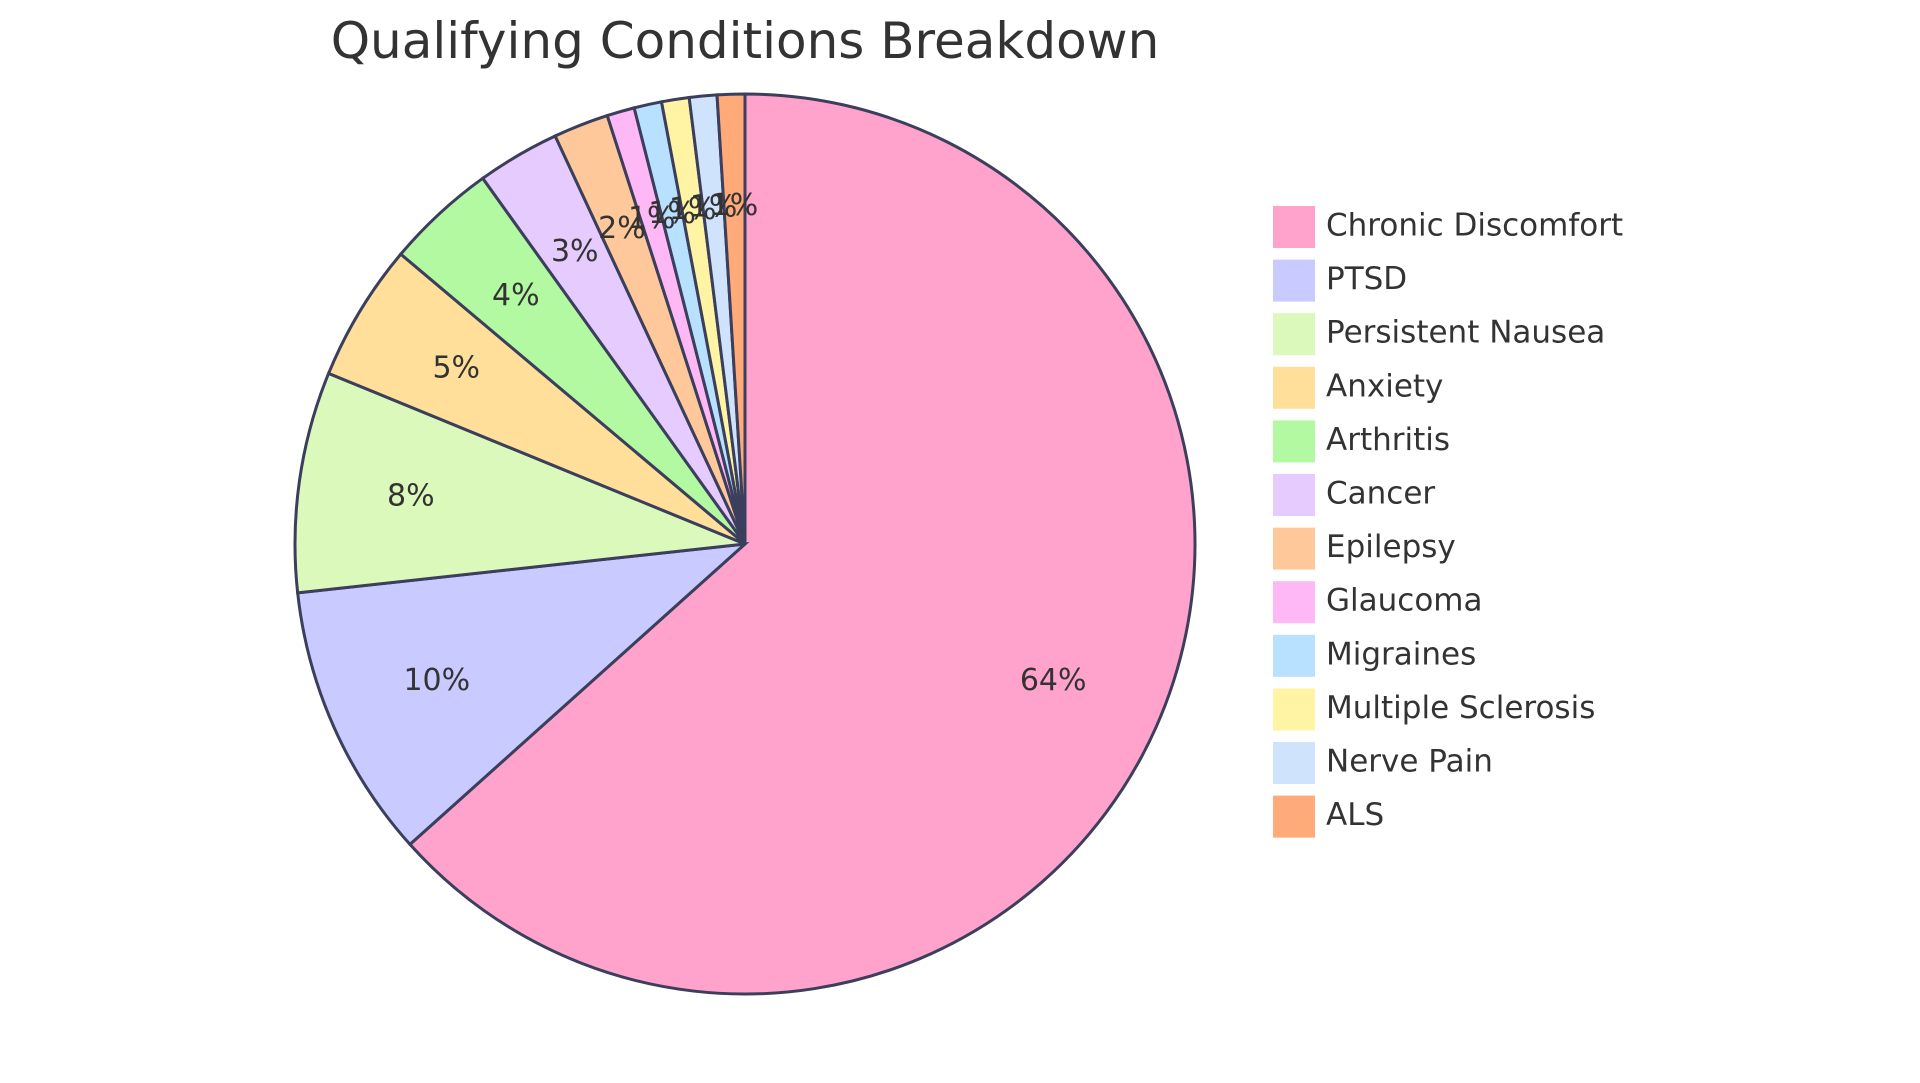 The image size is (1920, 1083). I want to click on legend-label: Nerve Pain, so click(1409, 762).